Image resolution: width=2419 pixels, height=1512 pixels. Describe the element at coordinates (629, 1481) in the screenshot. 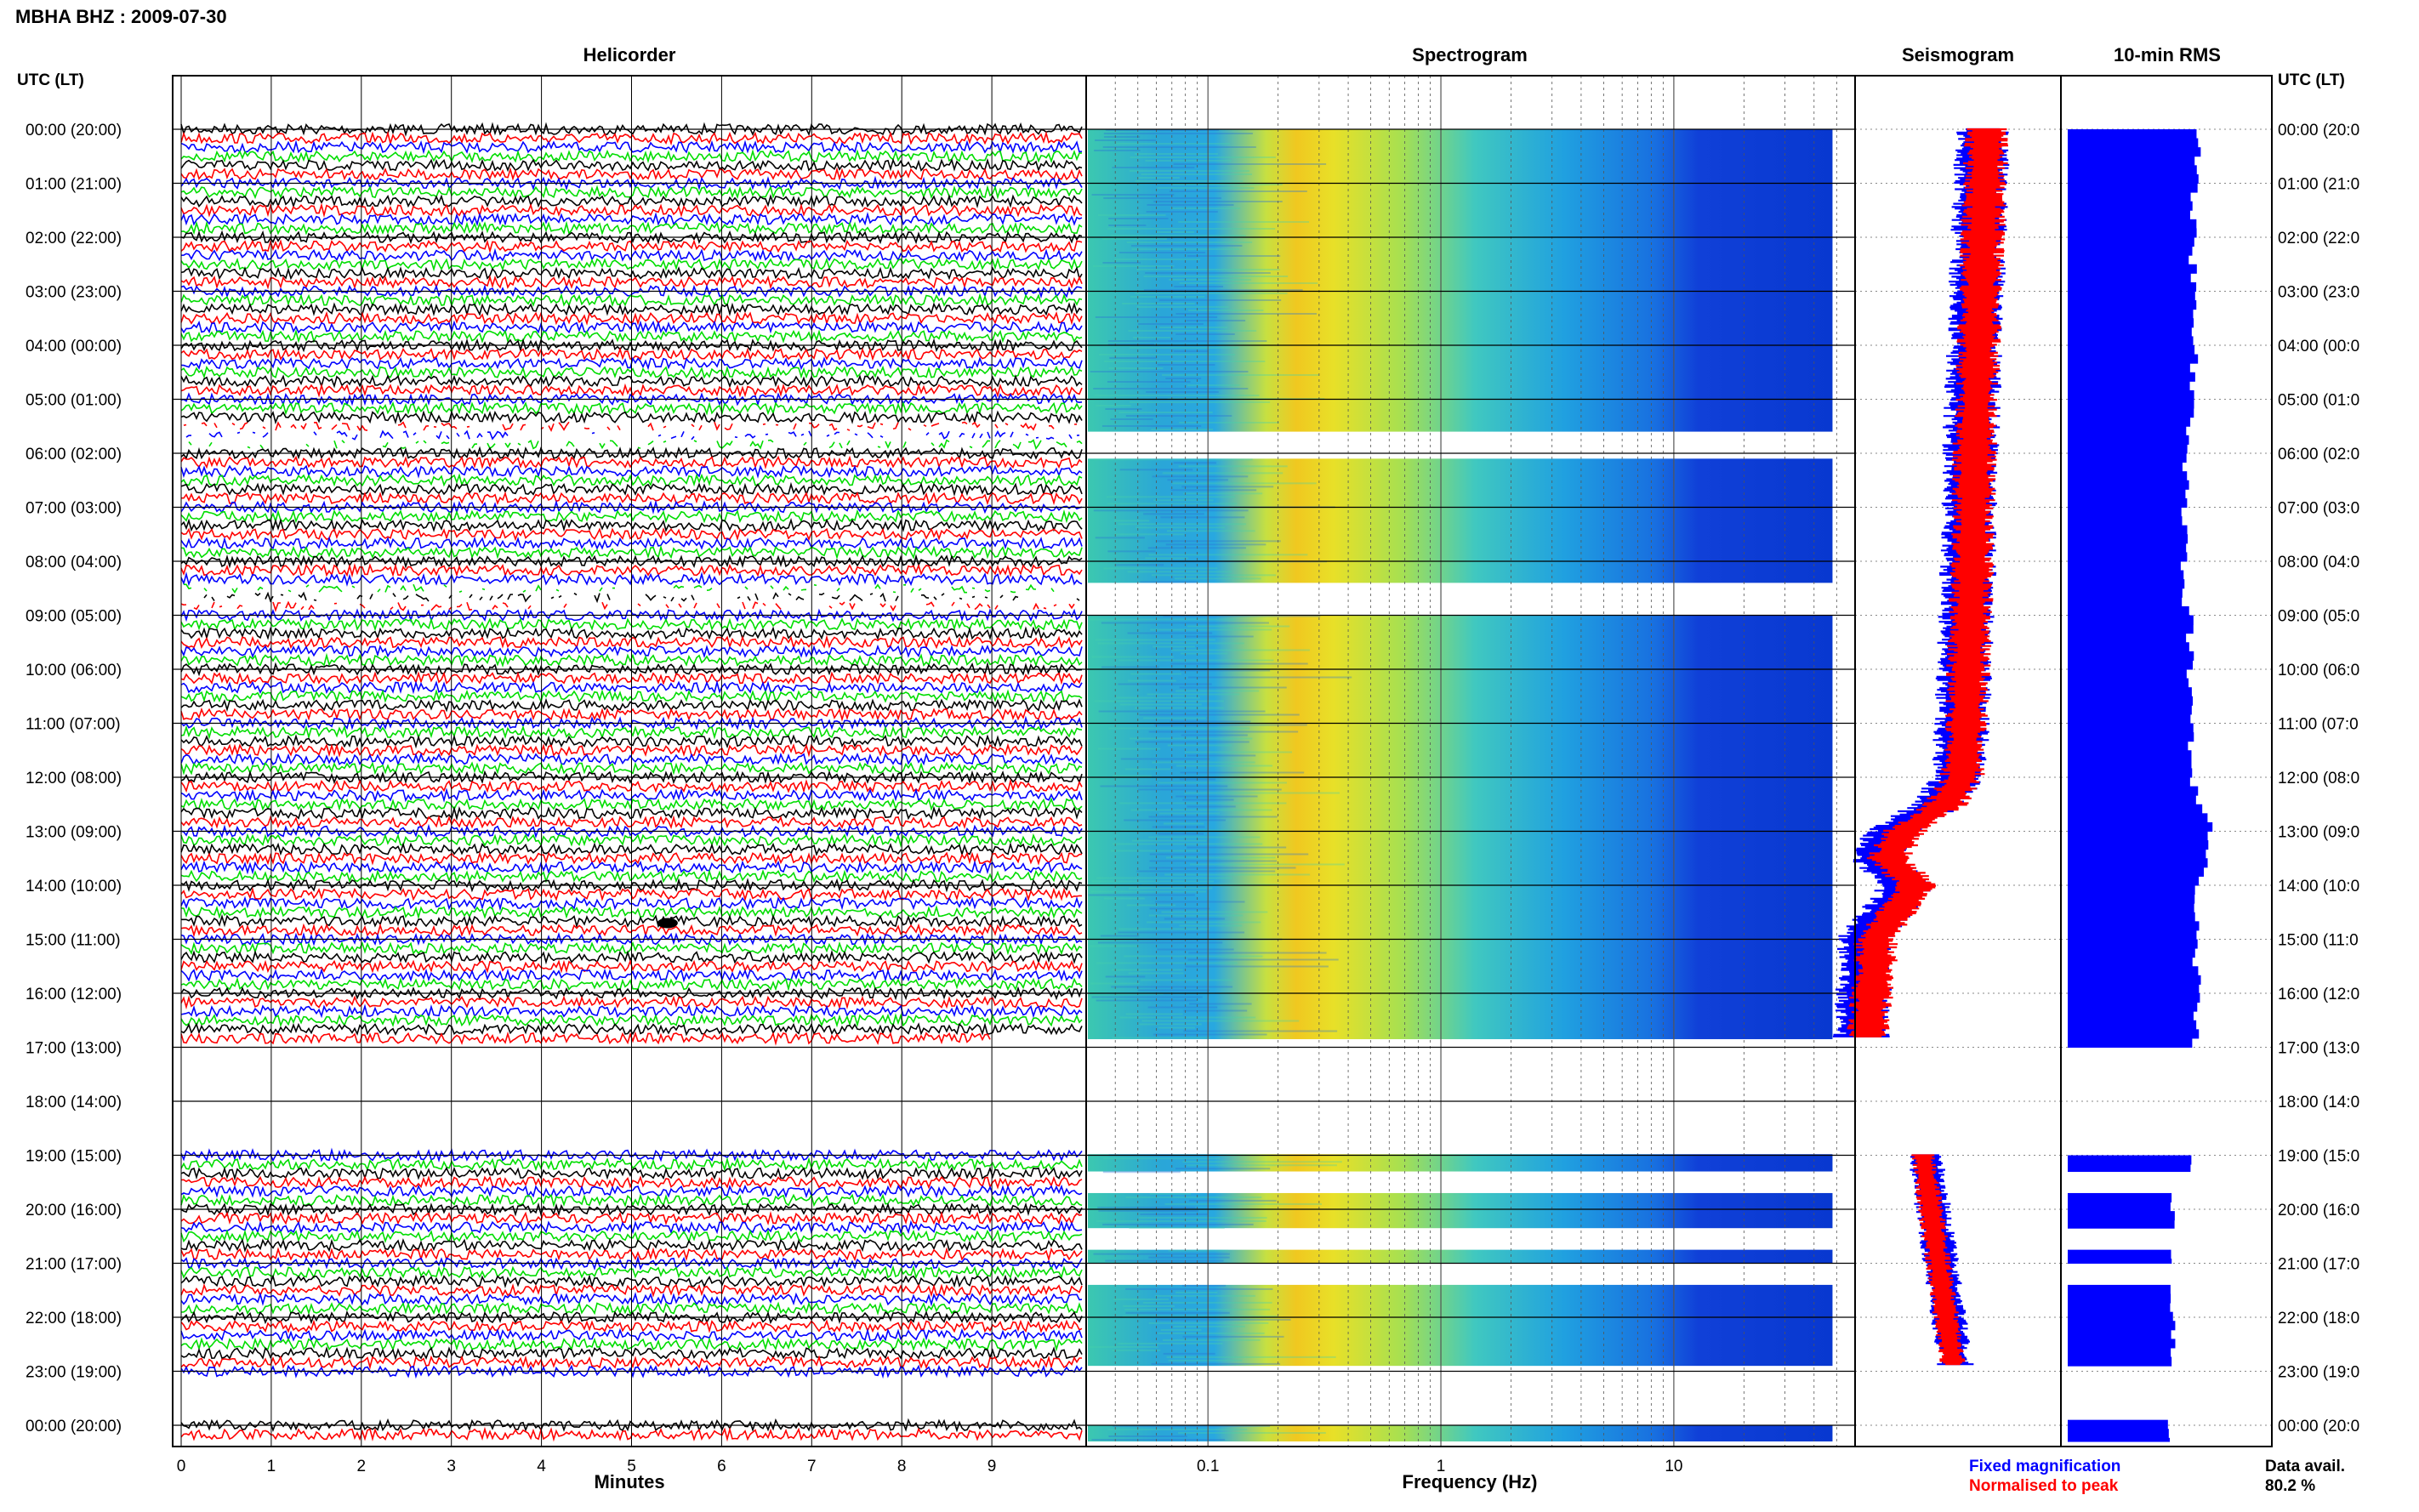

I see `helicorder-xlabel: Minutes` at that location.